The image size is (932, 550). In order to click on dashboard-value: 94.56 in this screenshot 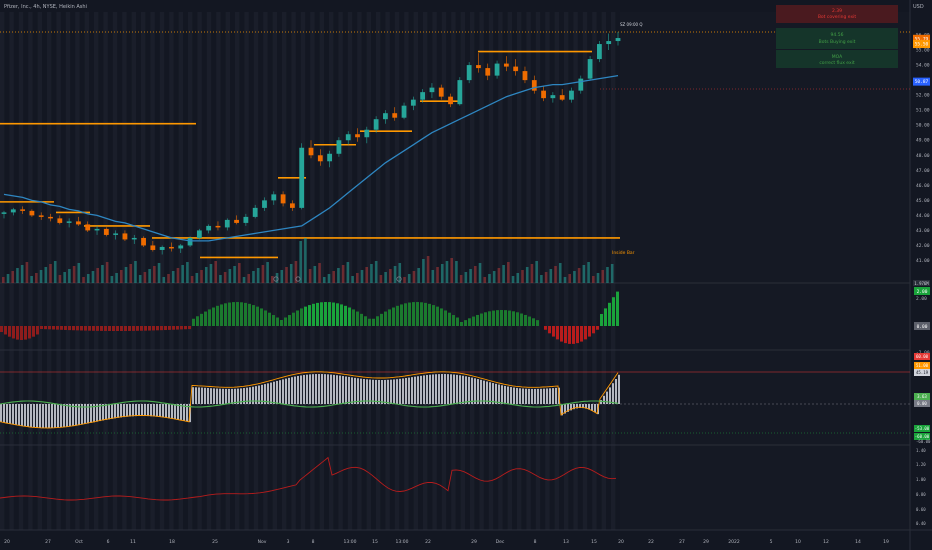, I will do `click(837, 35)`.